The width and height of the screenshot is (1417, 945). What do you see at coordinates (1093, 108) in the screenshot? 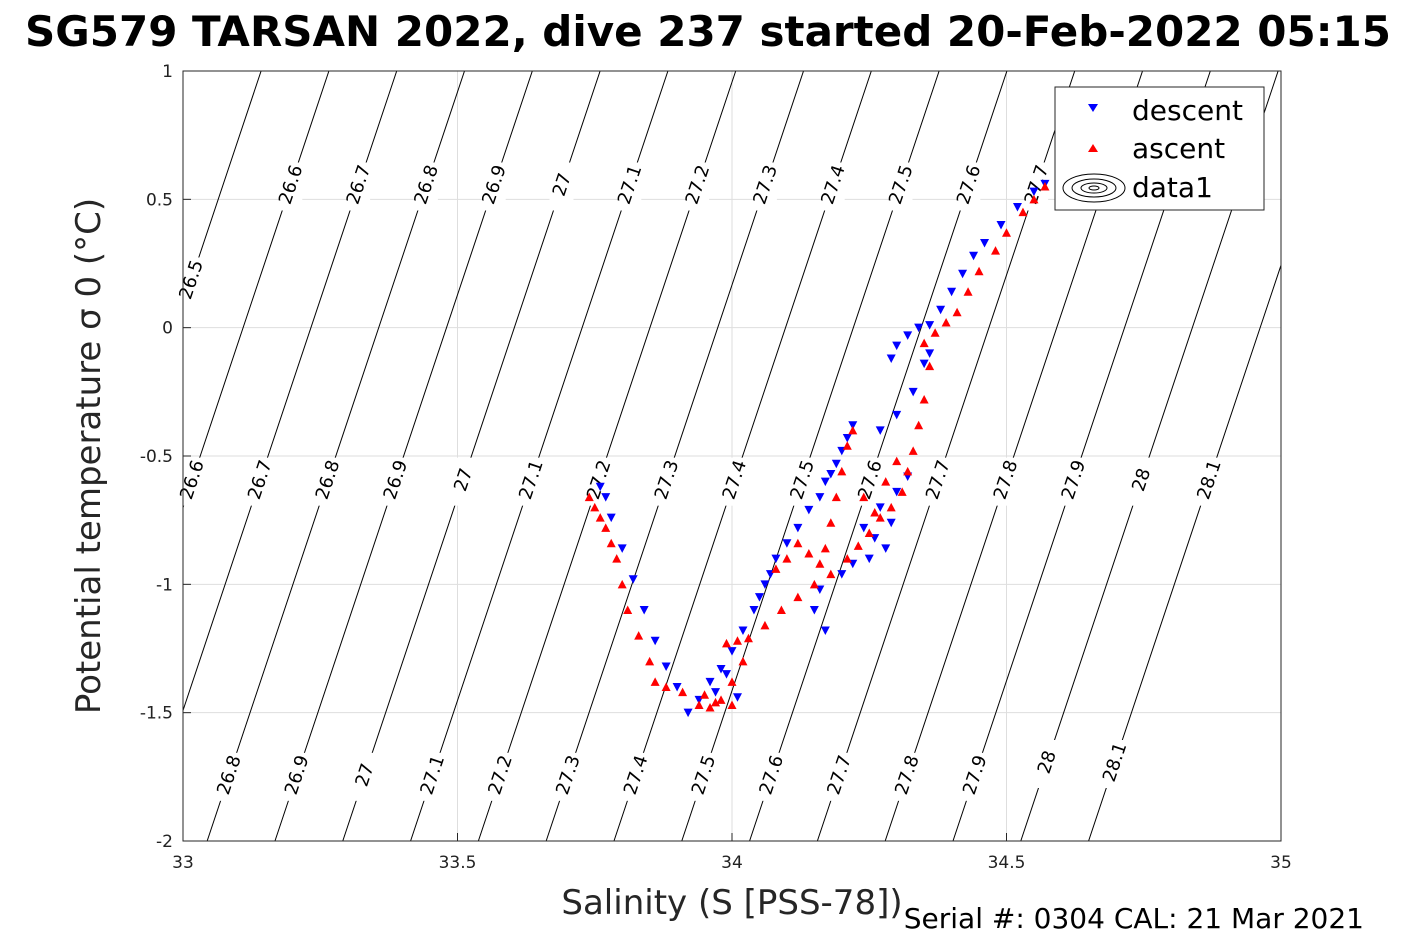
I see `legend-descent-marker` at bounding box center [1093, 108].